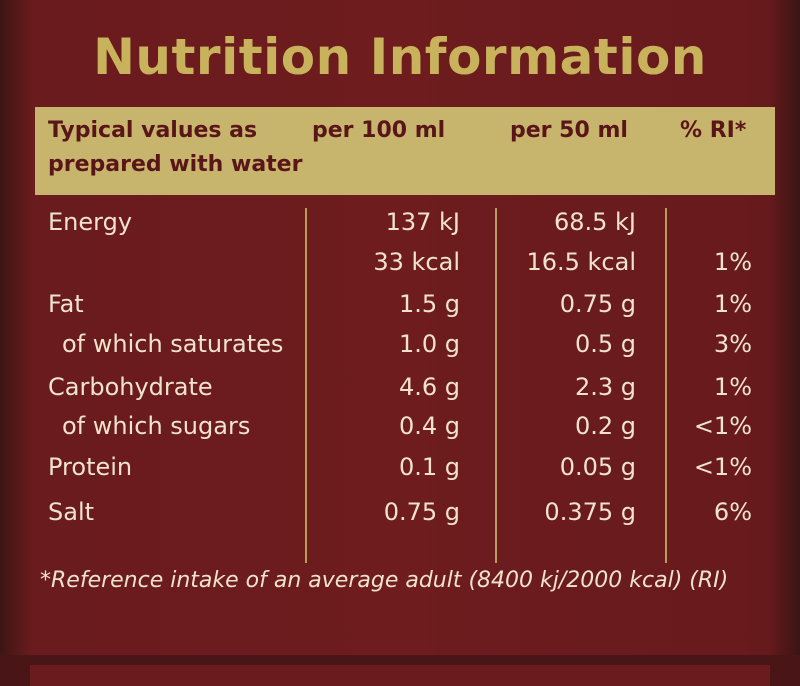  I want to click on ri-value: 3%, so click(732, 344).